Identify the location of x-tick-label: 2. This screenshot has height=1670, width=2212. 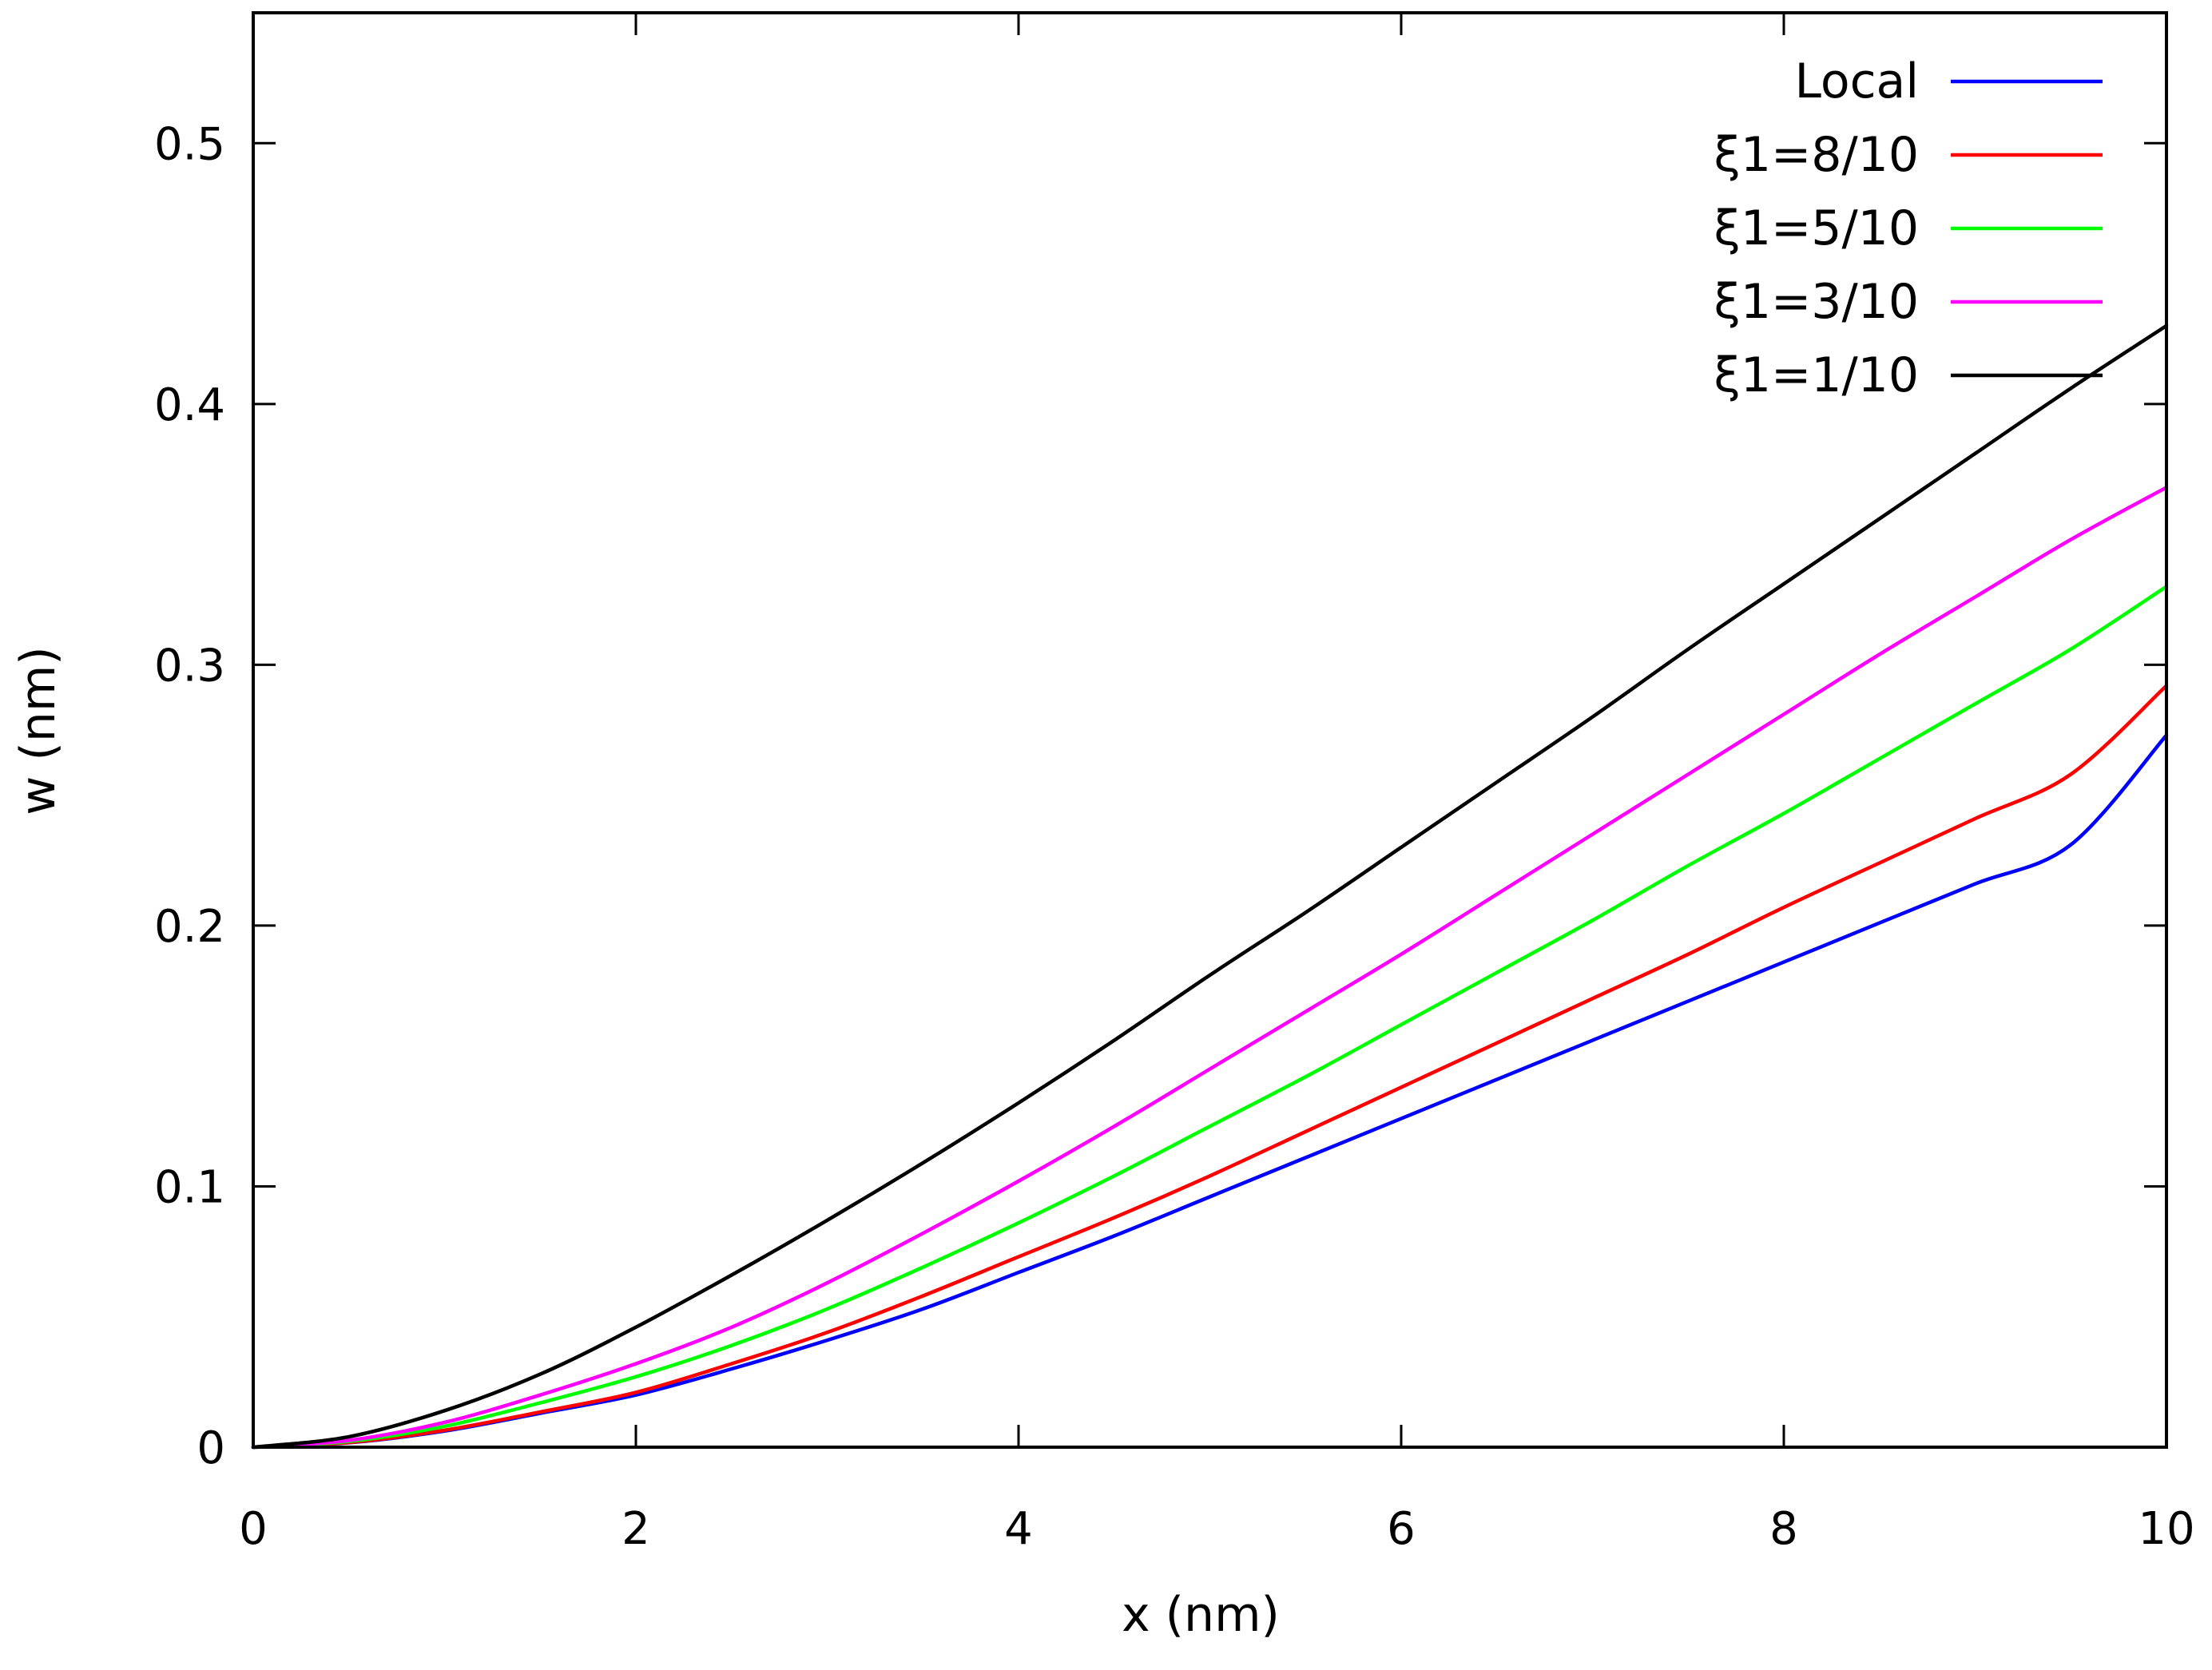
(636, 1529).